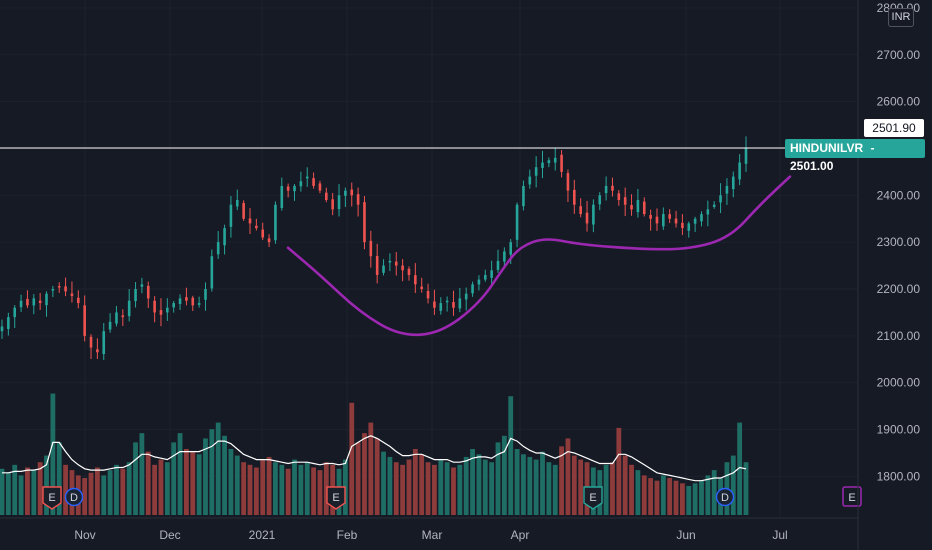 The height and width of the screenshot is (550, 932). Describe the element at coordinates (901, 17) in the screenshot. I see `currency-label: INR` at that location.